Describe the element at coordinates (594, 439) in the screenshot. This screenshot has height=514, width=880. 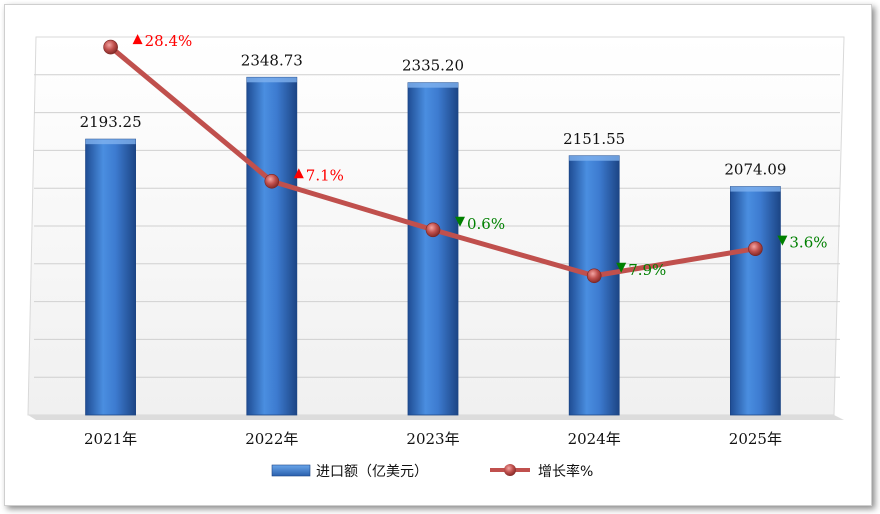
I see `x-tick-label: 2024年` at that location.